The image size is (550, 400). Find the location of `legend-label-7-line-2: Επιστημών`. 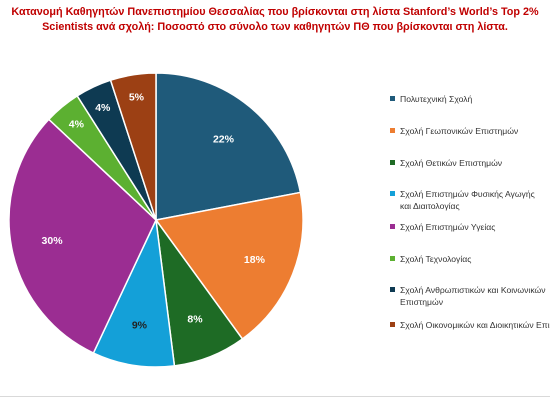

legend-label-7-line-2: Επιστημών is located at coordinates (422, 302).